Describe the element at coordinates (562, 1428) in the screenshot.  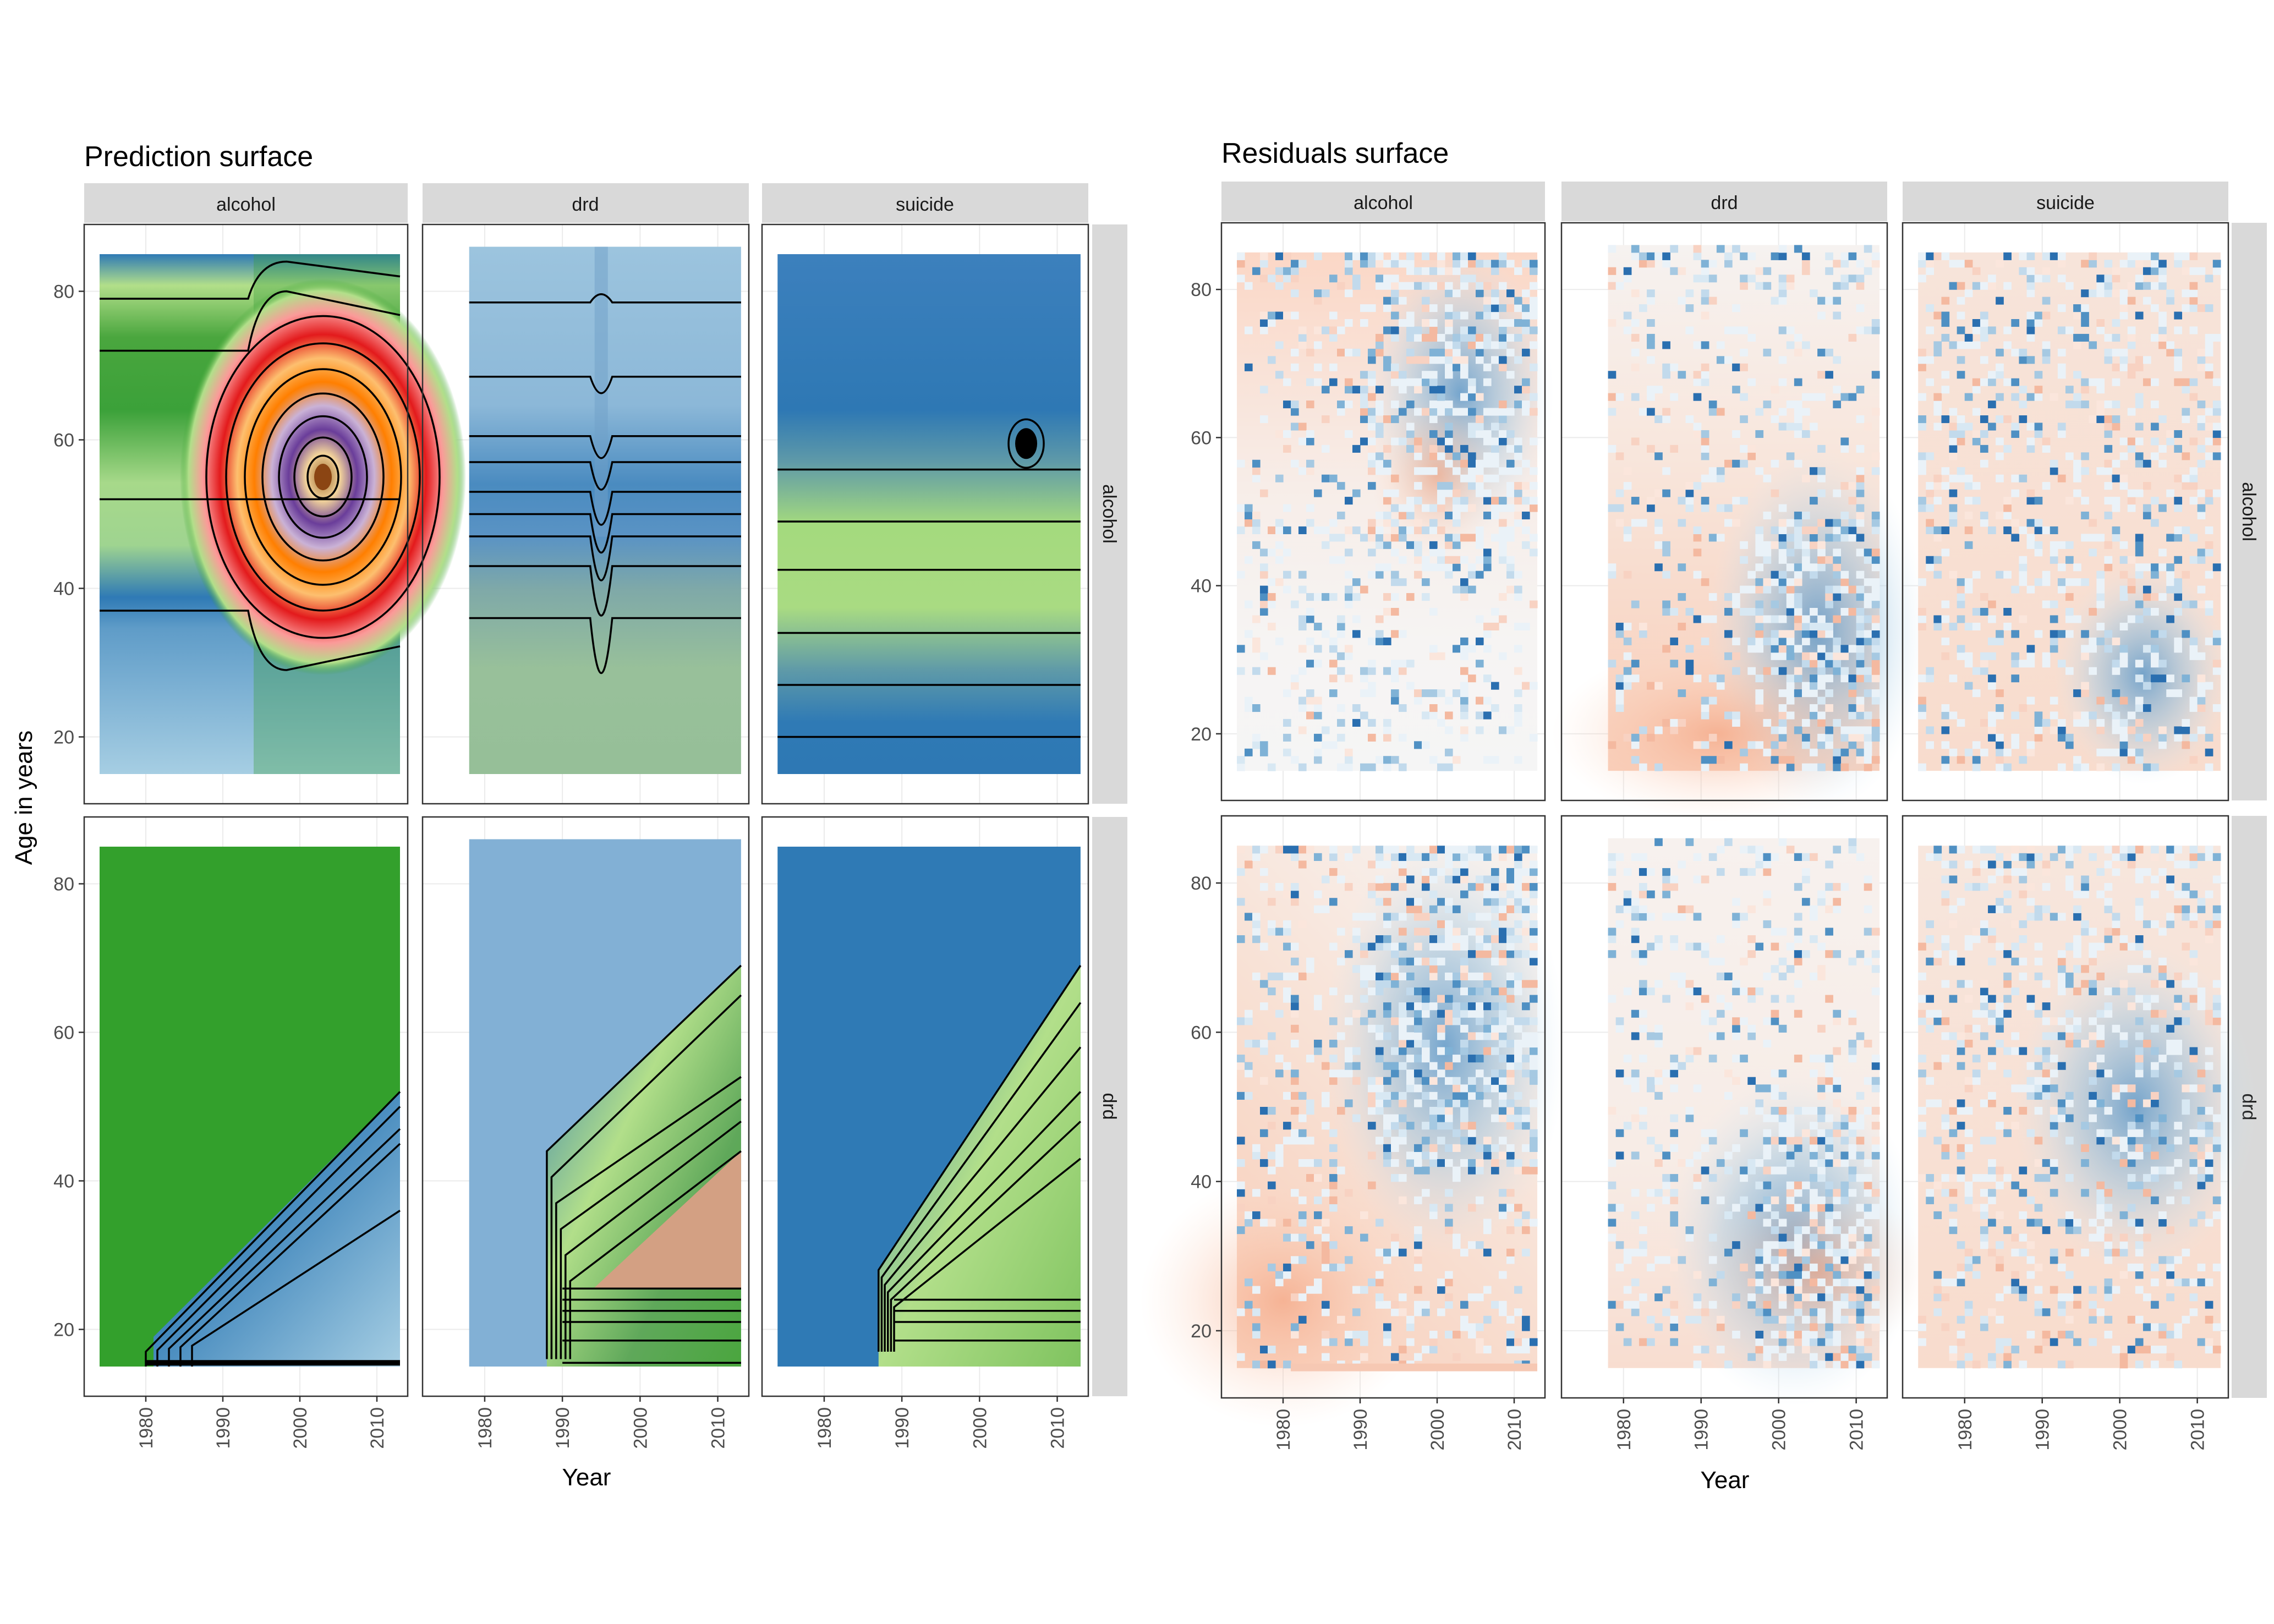
I see `x-tick-label: 1990` at that location.